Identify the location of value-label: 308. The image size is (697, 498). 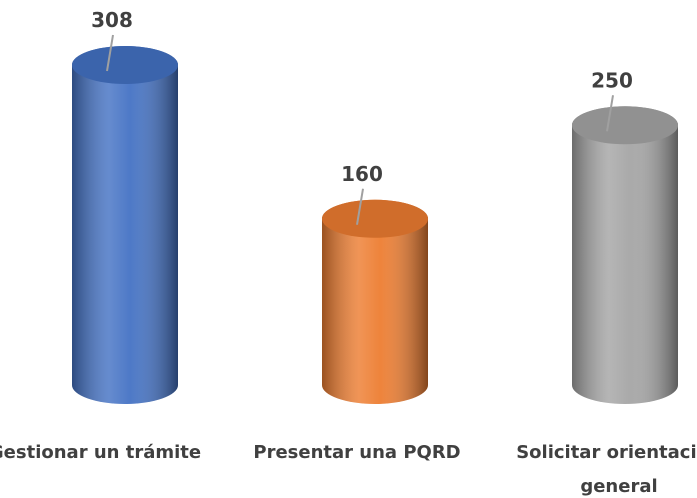
(112, 20).